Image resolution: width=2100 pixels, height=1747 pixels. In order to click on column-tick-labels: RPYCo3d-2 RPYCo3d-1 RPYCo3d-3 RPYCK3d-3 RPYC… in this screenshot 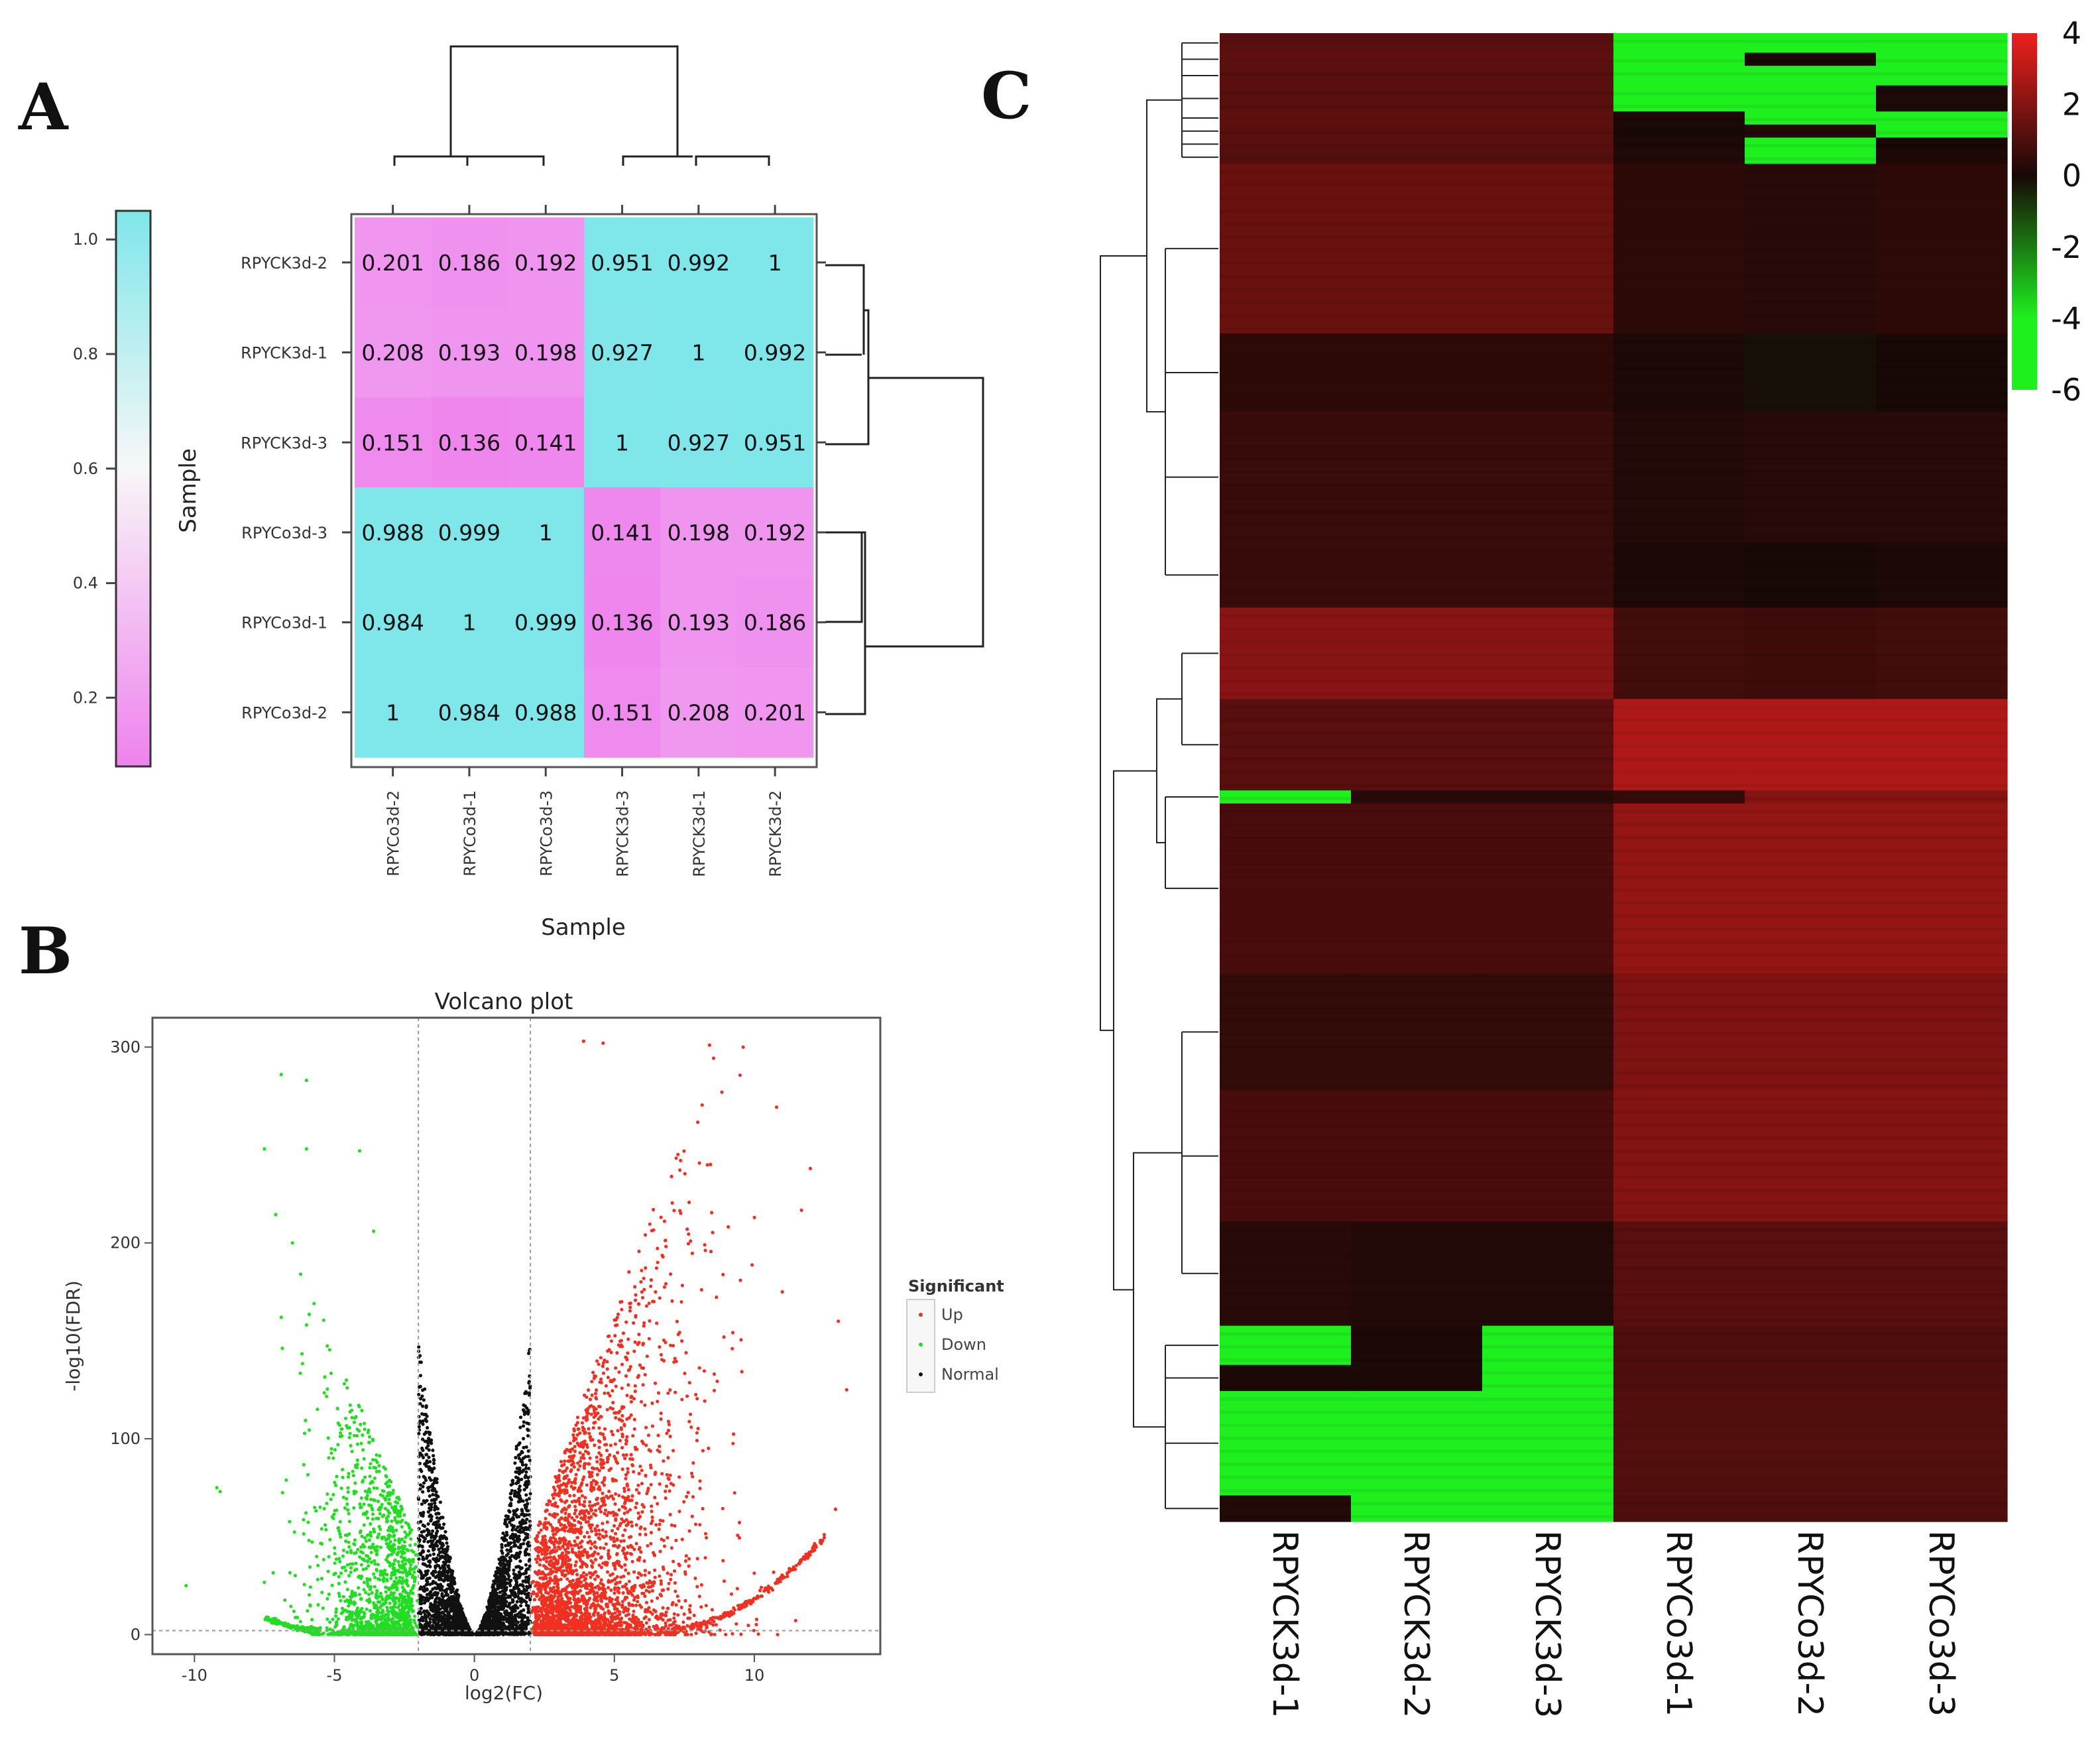, I will do `click(584, 541)`.